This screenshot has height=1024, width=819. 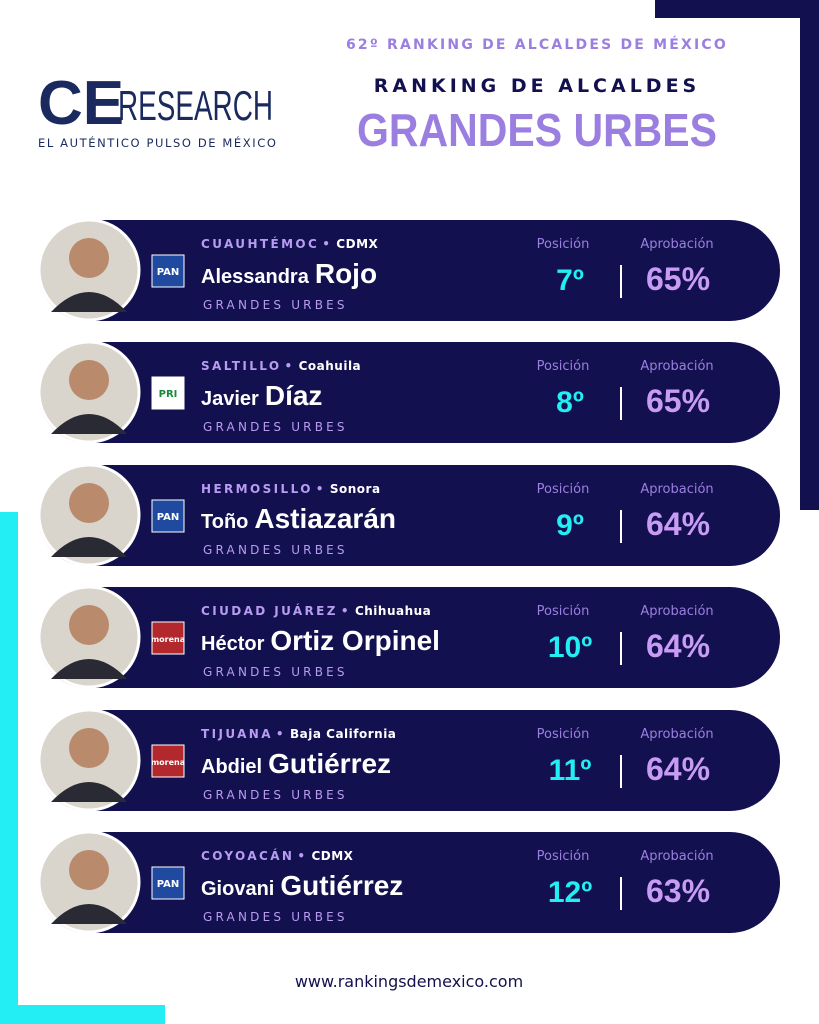 I want to click on first-name: Alessandra, so click(x=255, y=277).